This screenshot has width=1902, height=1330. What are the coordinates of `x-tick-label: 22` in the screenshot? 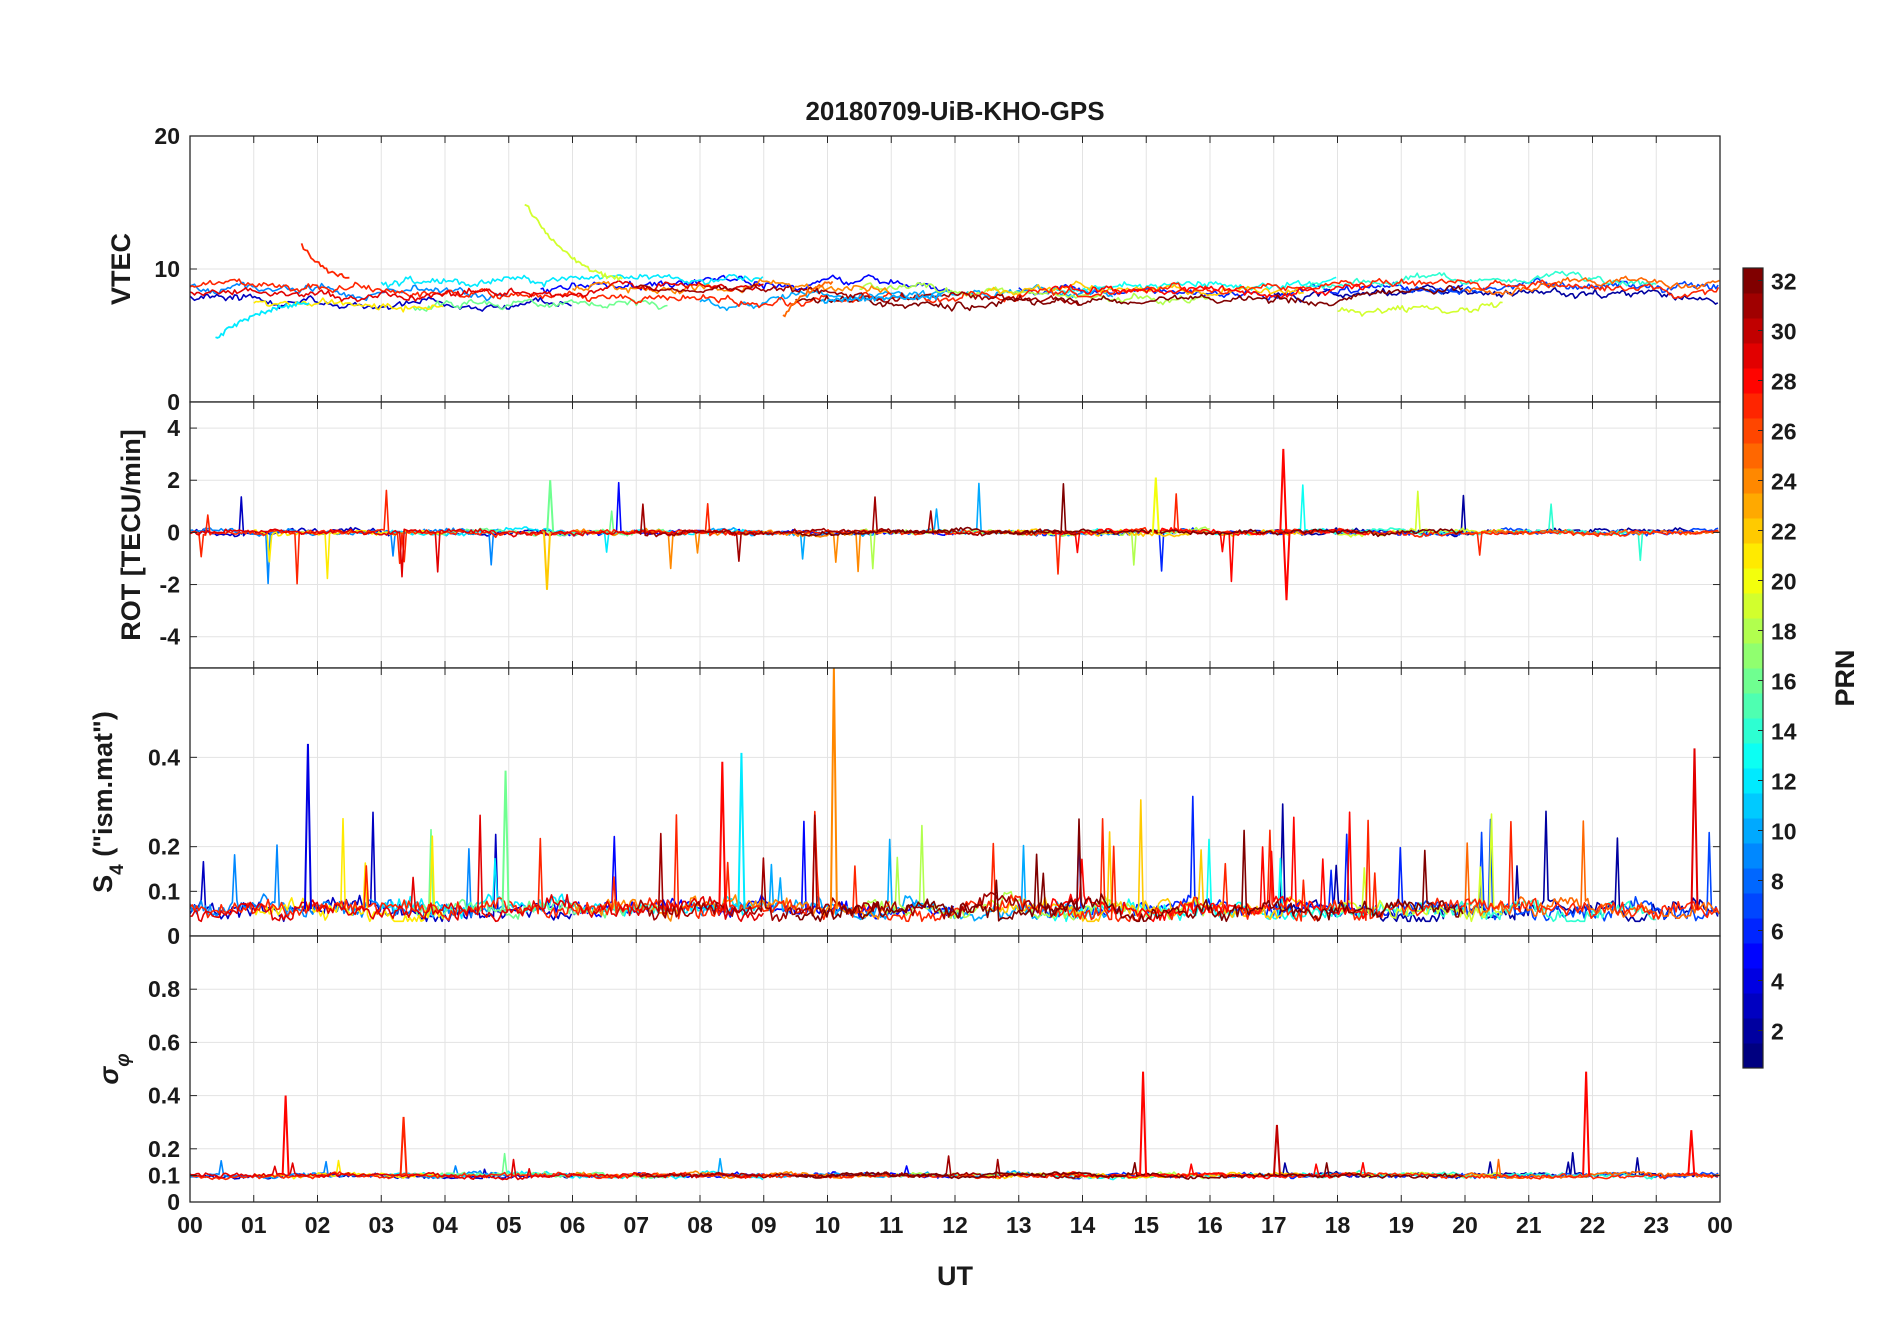 It's located at (1593, 1225).